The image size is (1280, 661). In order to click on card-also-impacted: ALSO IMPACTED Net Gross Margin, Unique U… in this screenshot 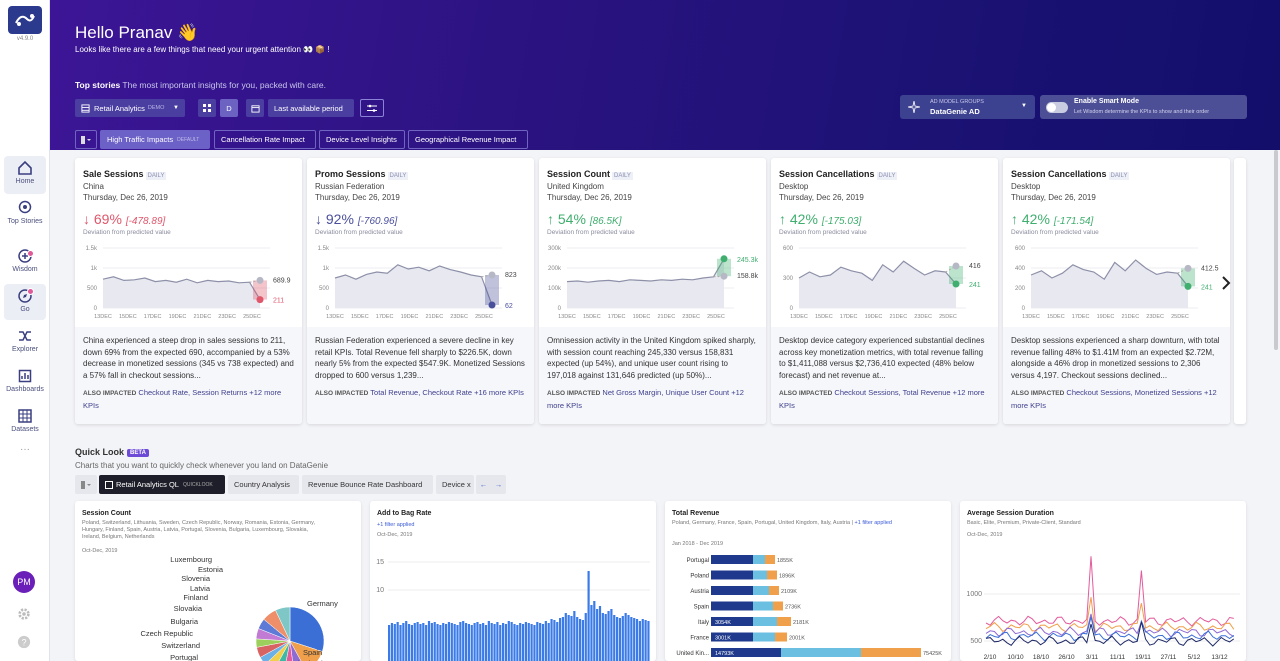, I will do `click(652, 399)`.